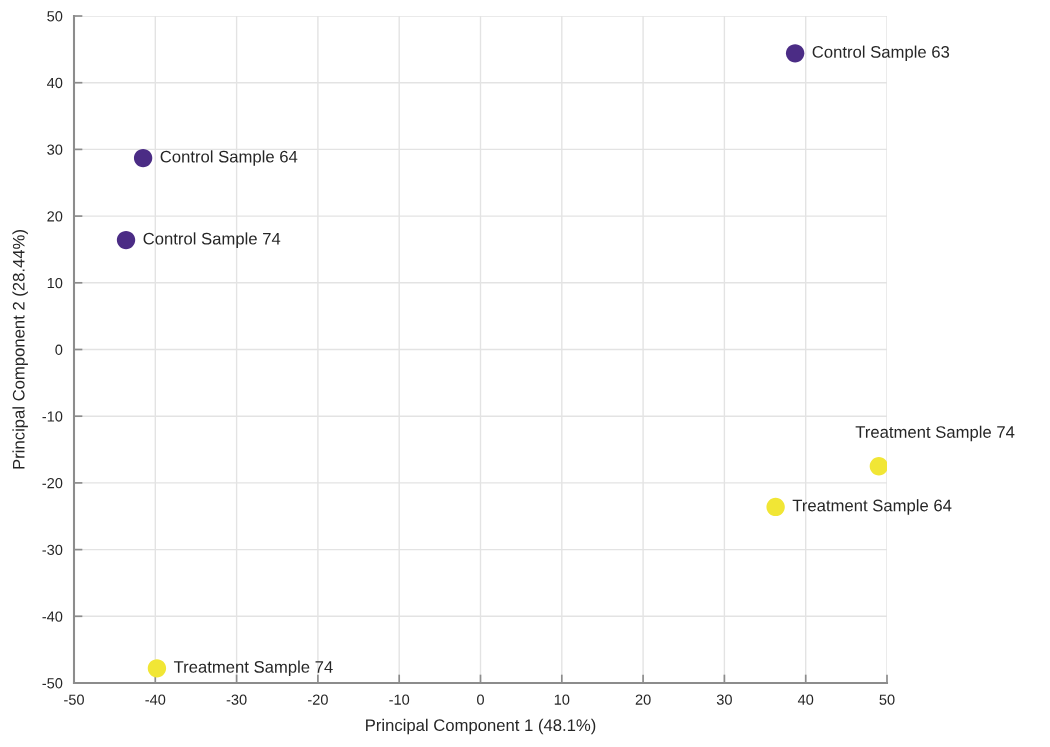  Describe the element at coordinates (643, 699) in the screenshot. I see `x-tick-label: 20` at that location.